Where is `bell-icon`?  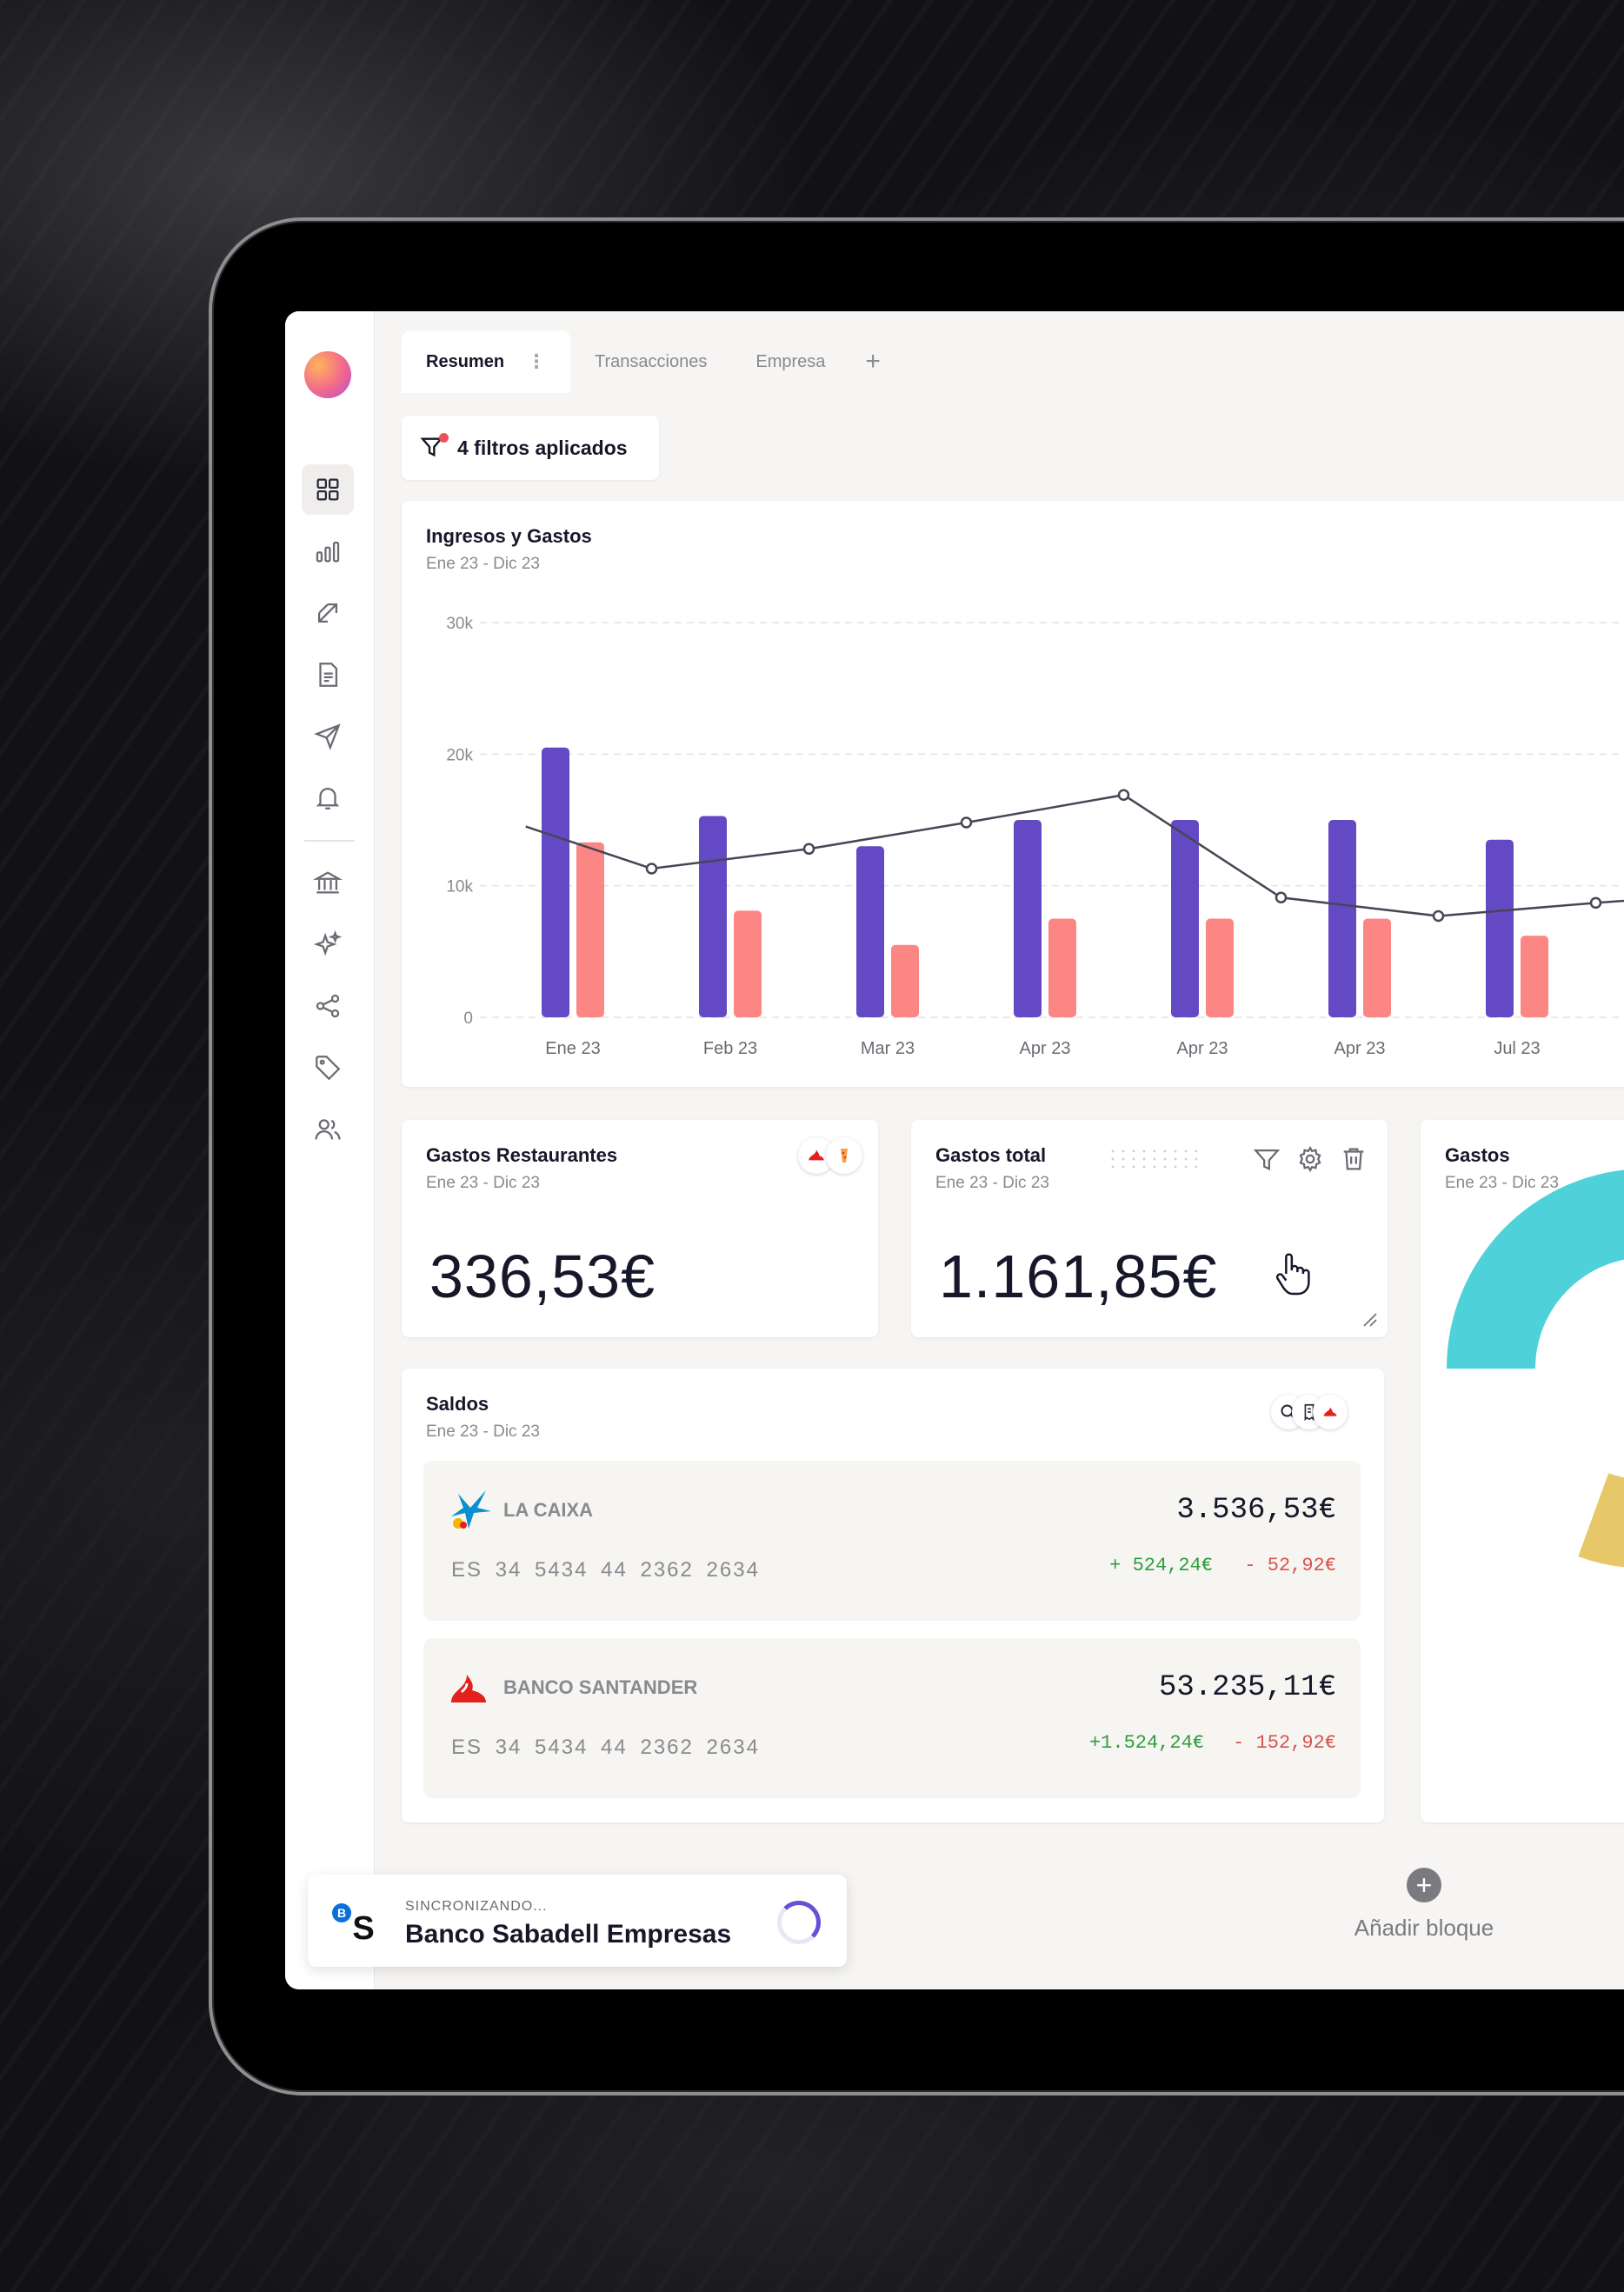 bell-icon is located at coordinates (328, 799).